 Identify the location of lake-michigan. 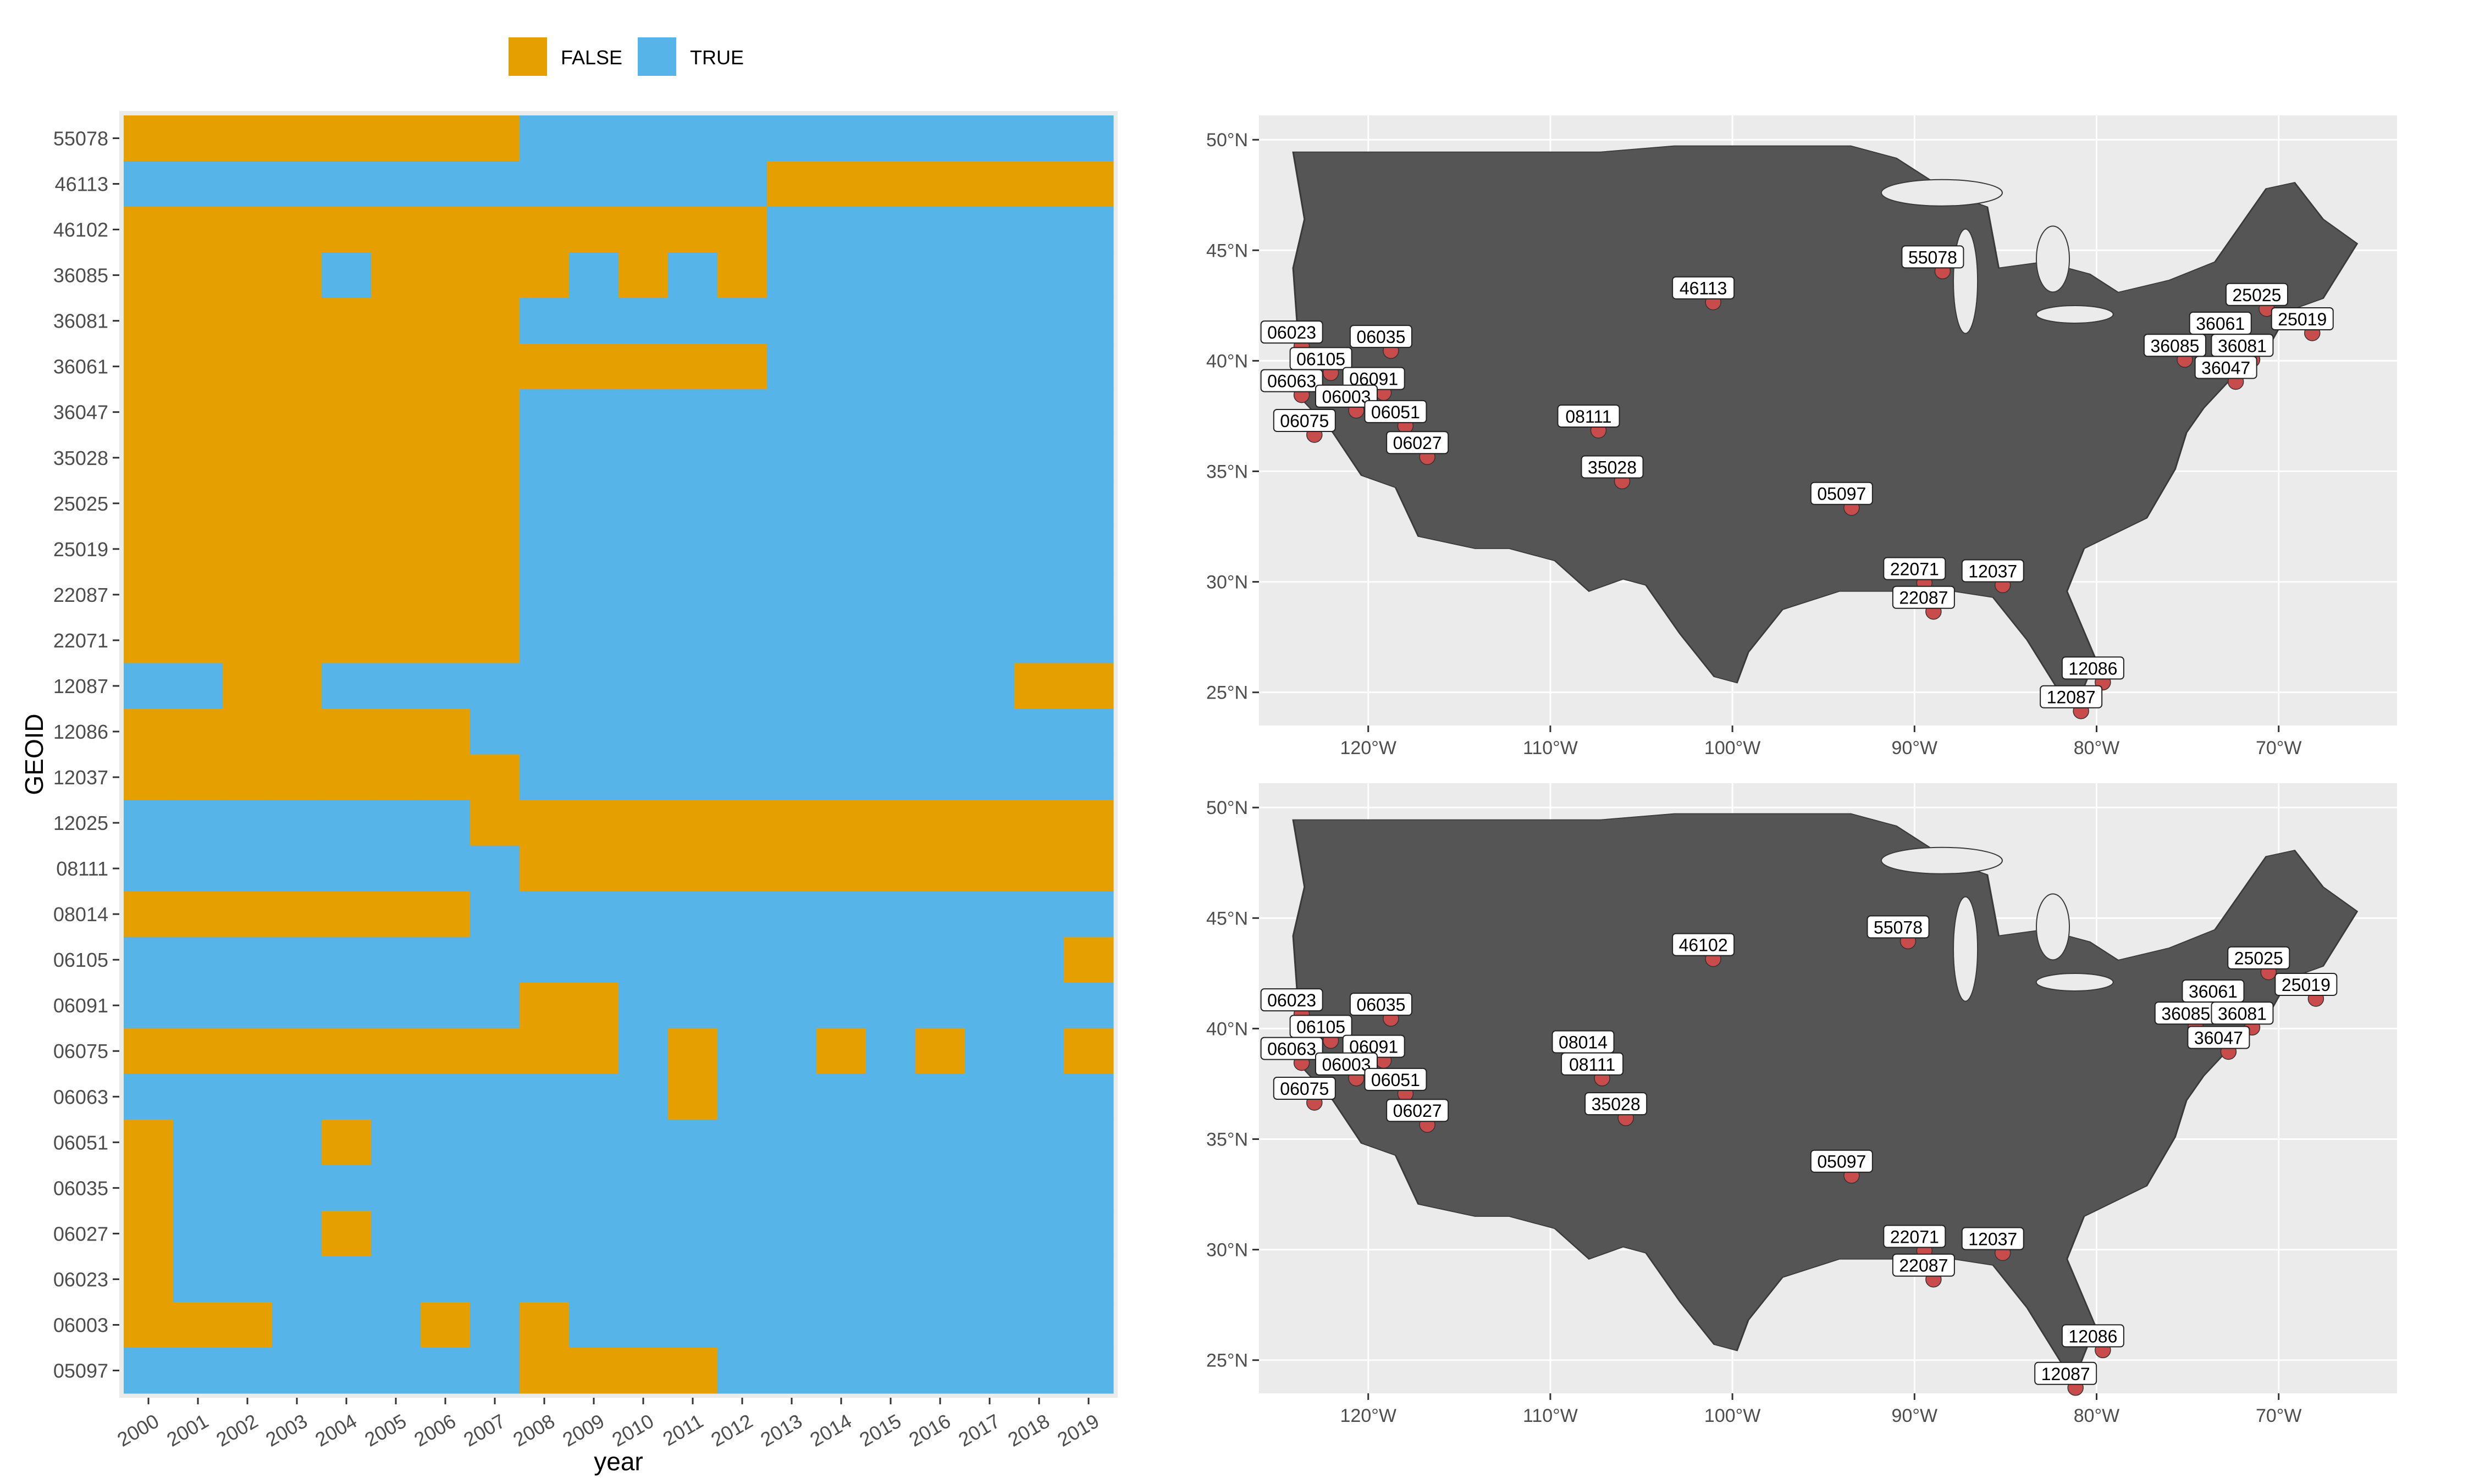
(1966, 281).